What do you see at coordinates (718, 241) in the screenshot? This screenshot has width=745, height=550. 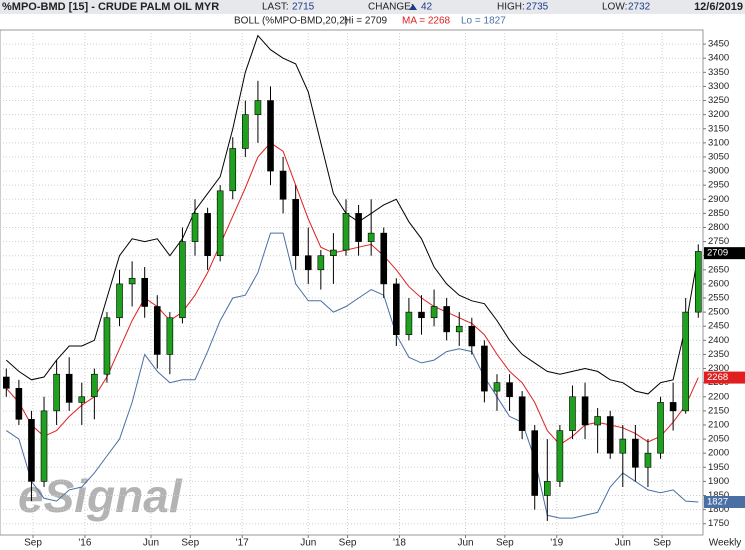 I see `y-tick-label: 2750` at bounding box center [718, 241].